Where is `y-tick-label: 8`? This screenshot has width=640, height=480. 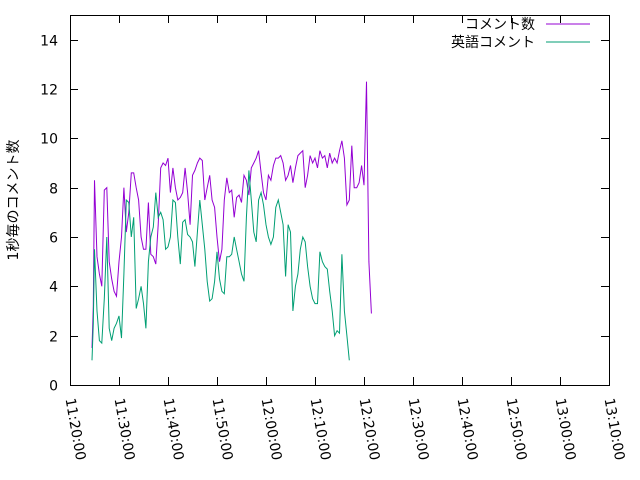 y-tick-label: 8 is located at coordinates (53, 190).